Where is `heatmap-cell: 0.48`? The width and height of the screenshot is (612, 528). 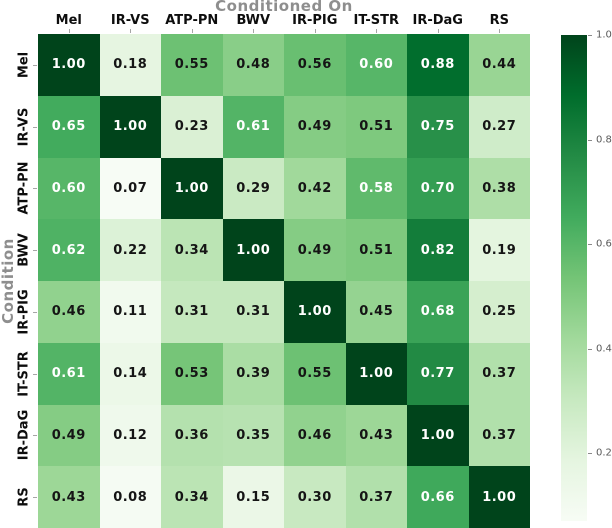
heatmap-cell: 0.48 is located at coordinates (253, 65).